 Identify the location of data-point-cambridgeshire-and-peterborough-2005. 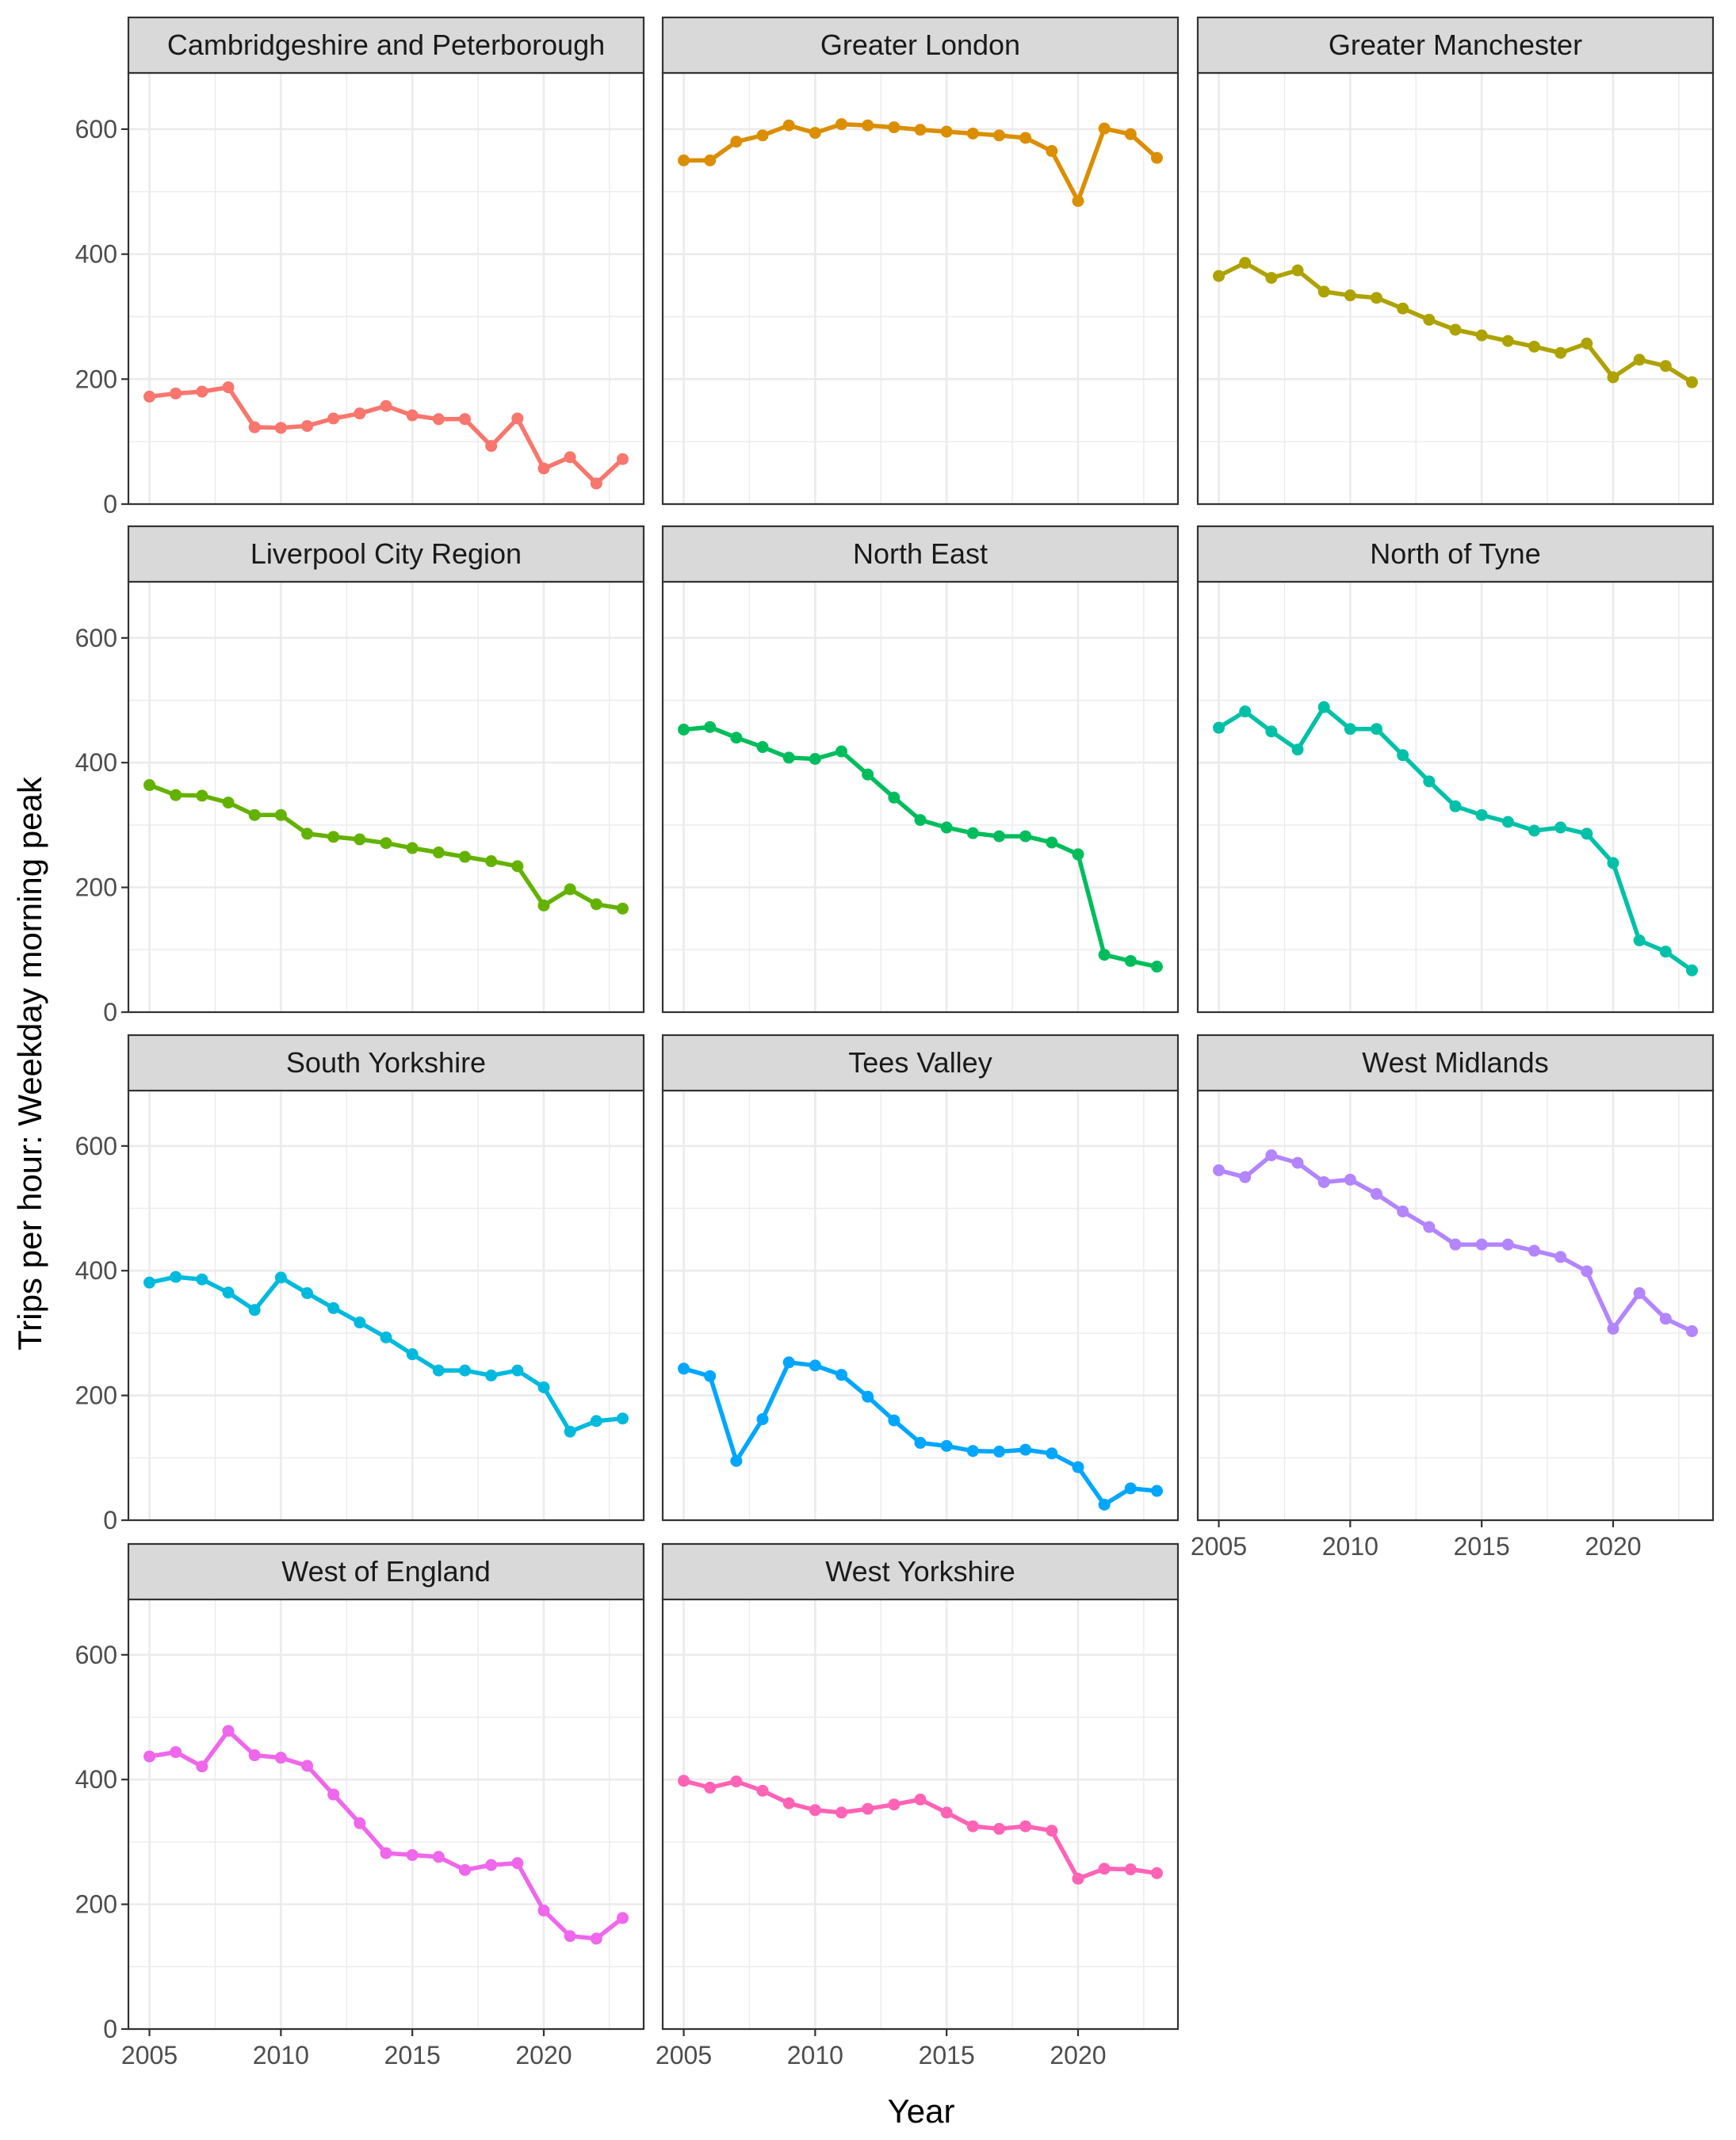
(149, 397).